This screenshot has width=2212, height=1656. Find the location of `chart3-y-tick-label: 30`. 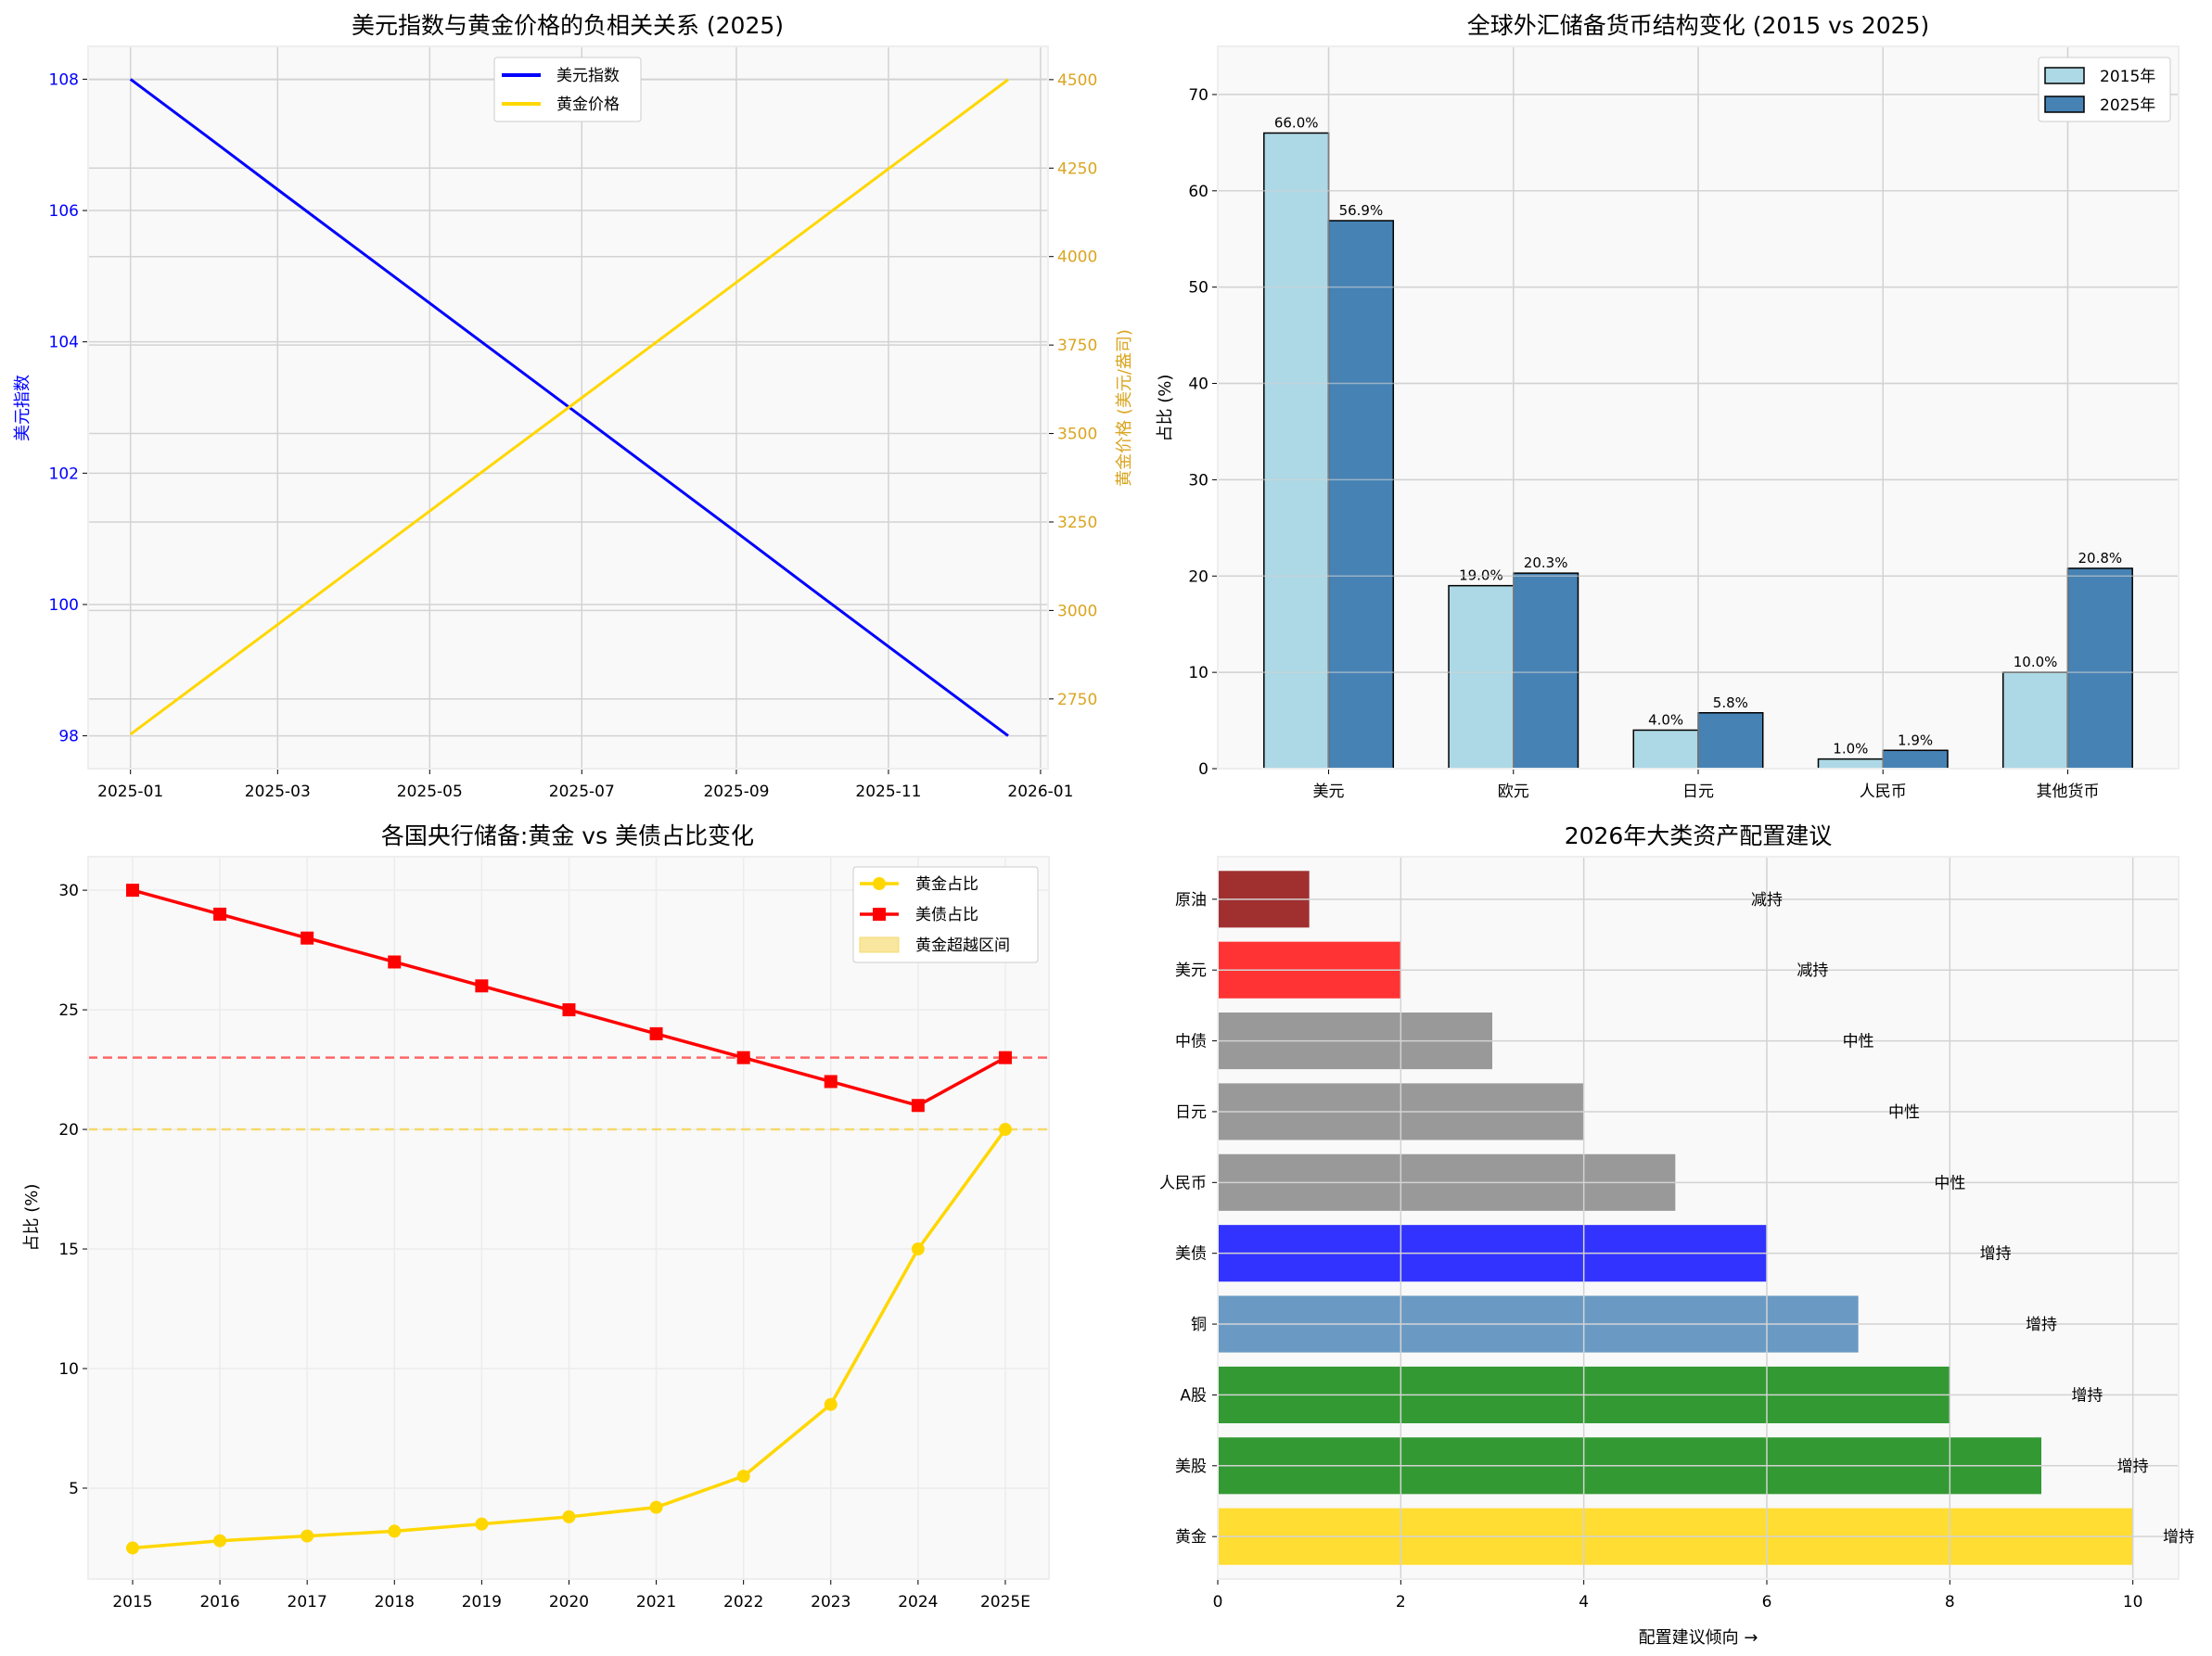

chart3-y-tick-label: 30 is located at coordinates (68, 891).